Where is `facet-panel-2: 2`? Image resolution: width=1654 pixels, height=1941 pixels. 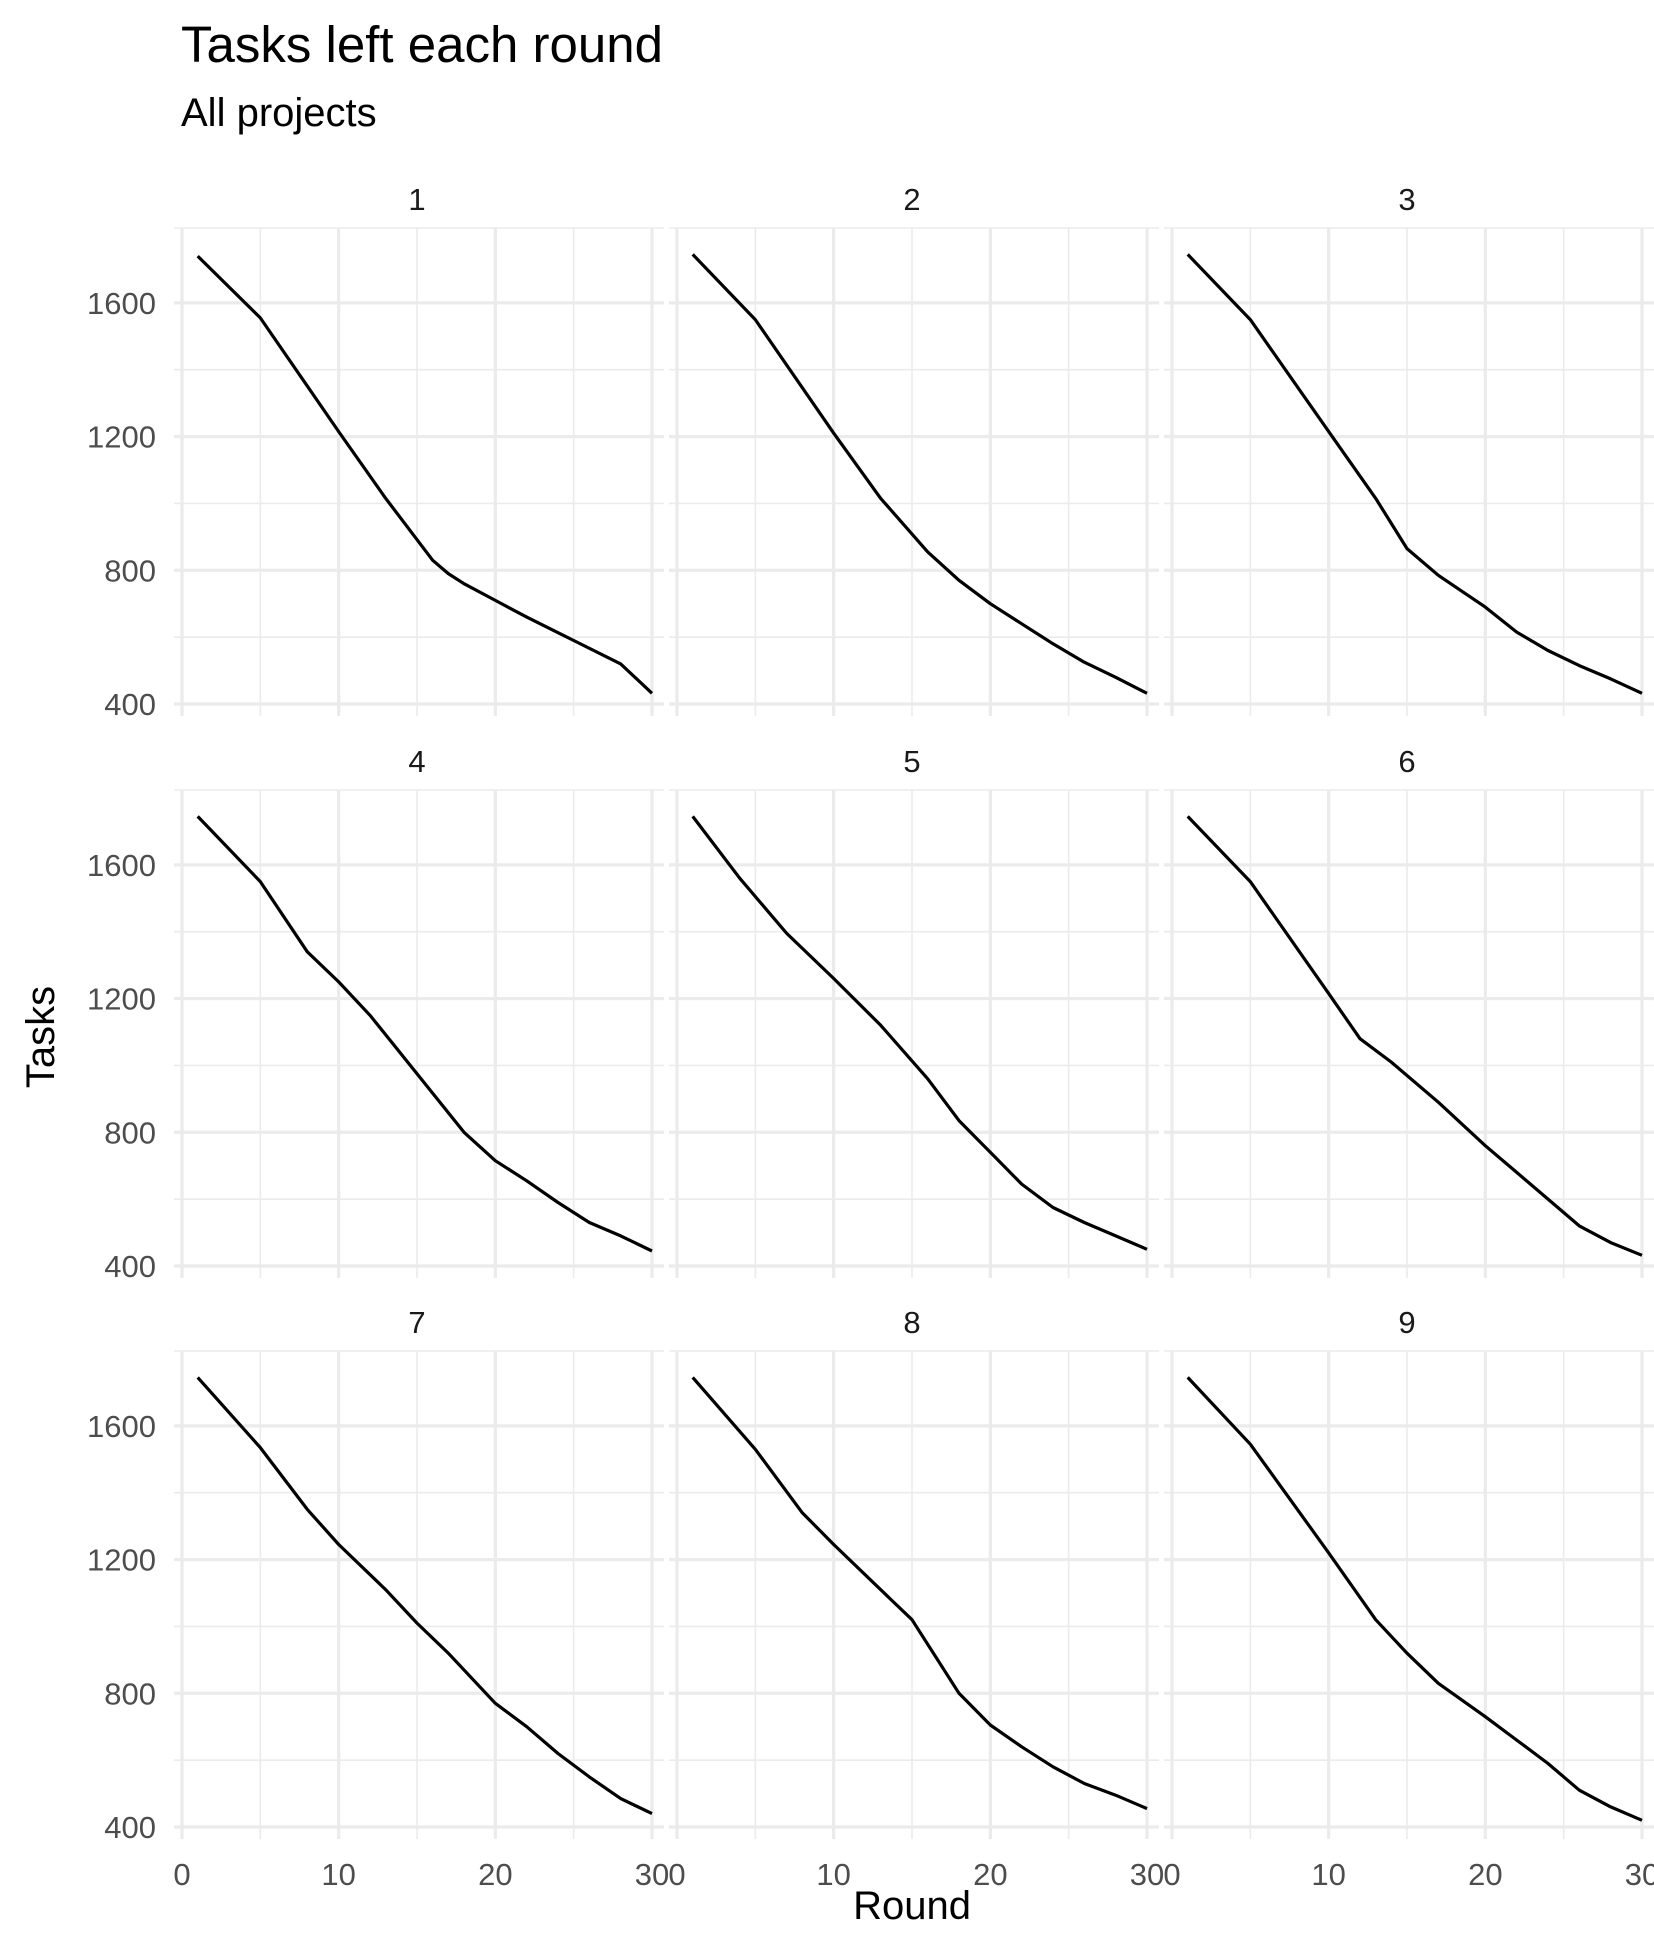 facet-panel-2: 2 is located at coordinates (914, 449).